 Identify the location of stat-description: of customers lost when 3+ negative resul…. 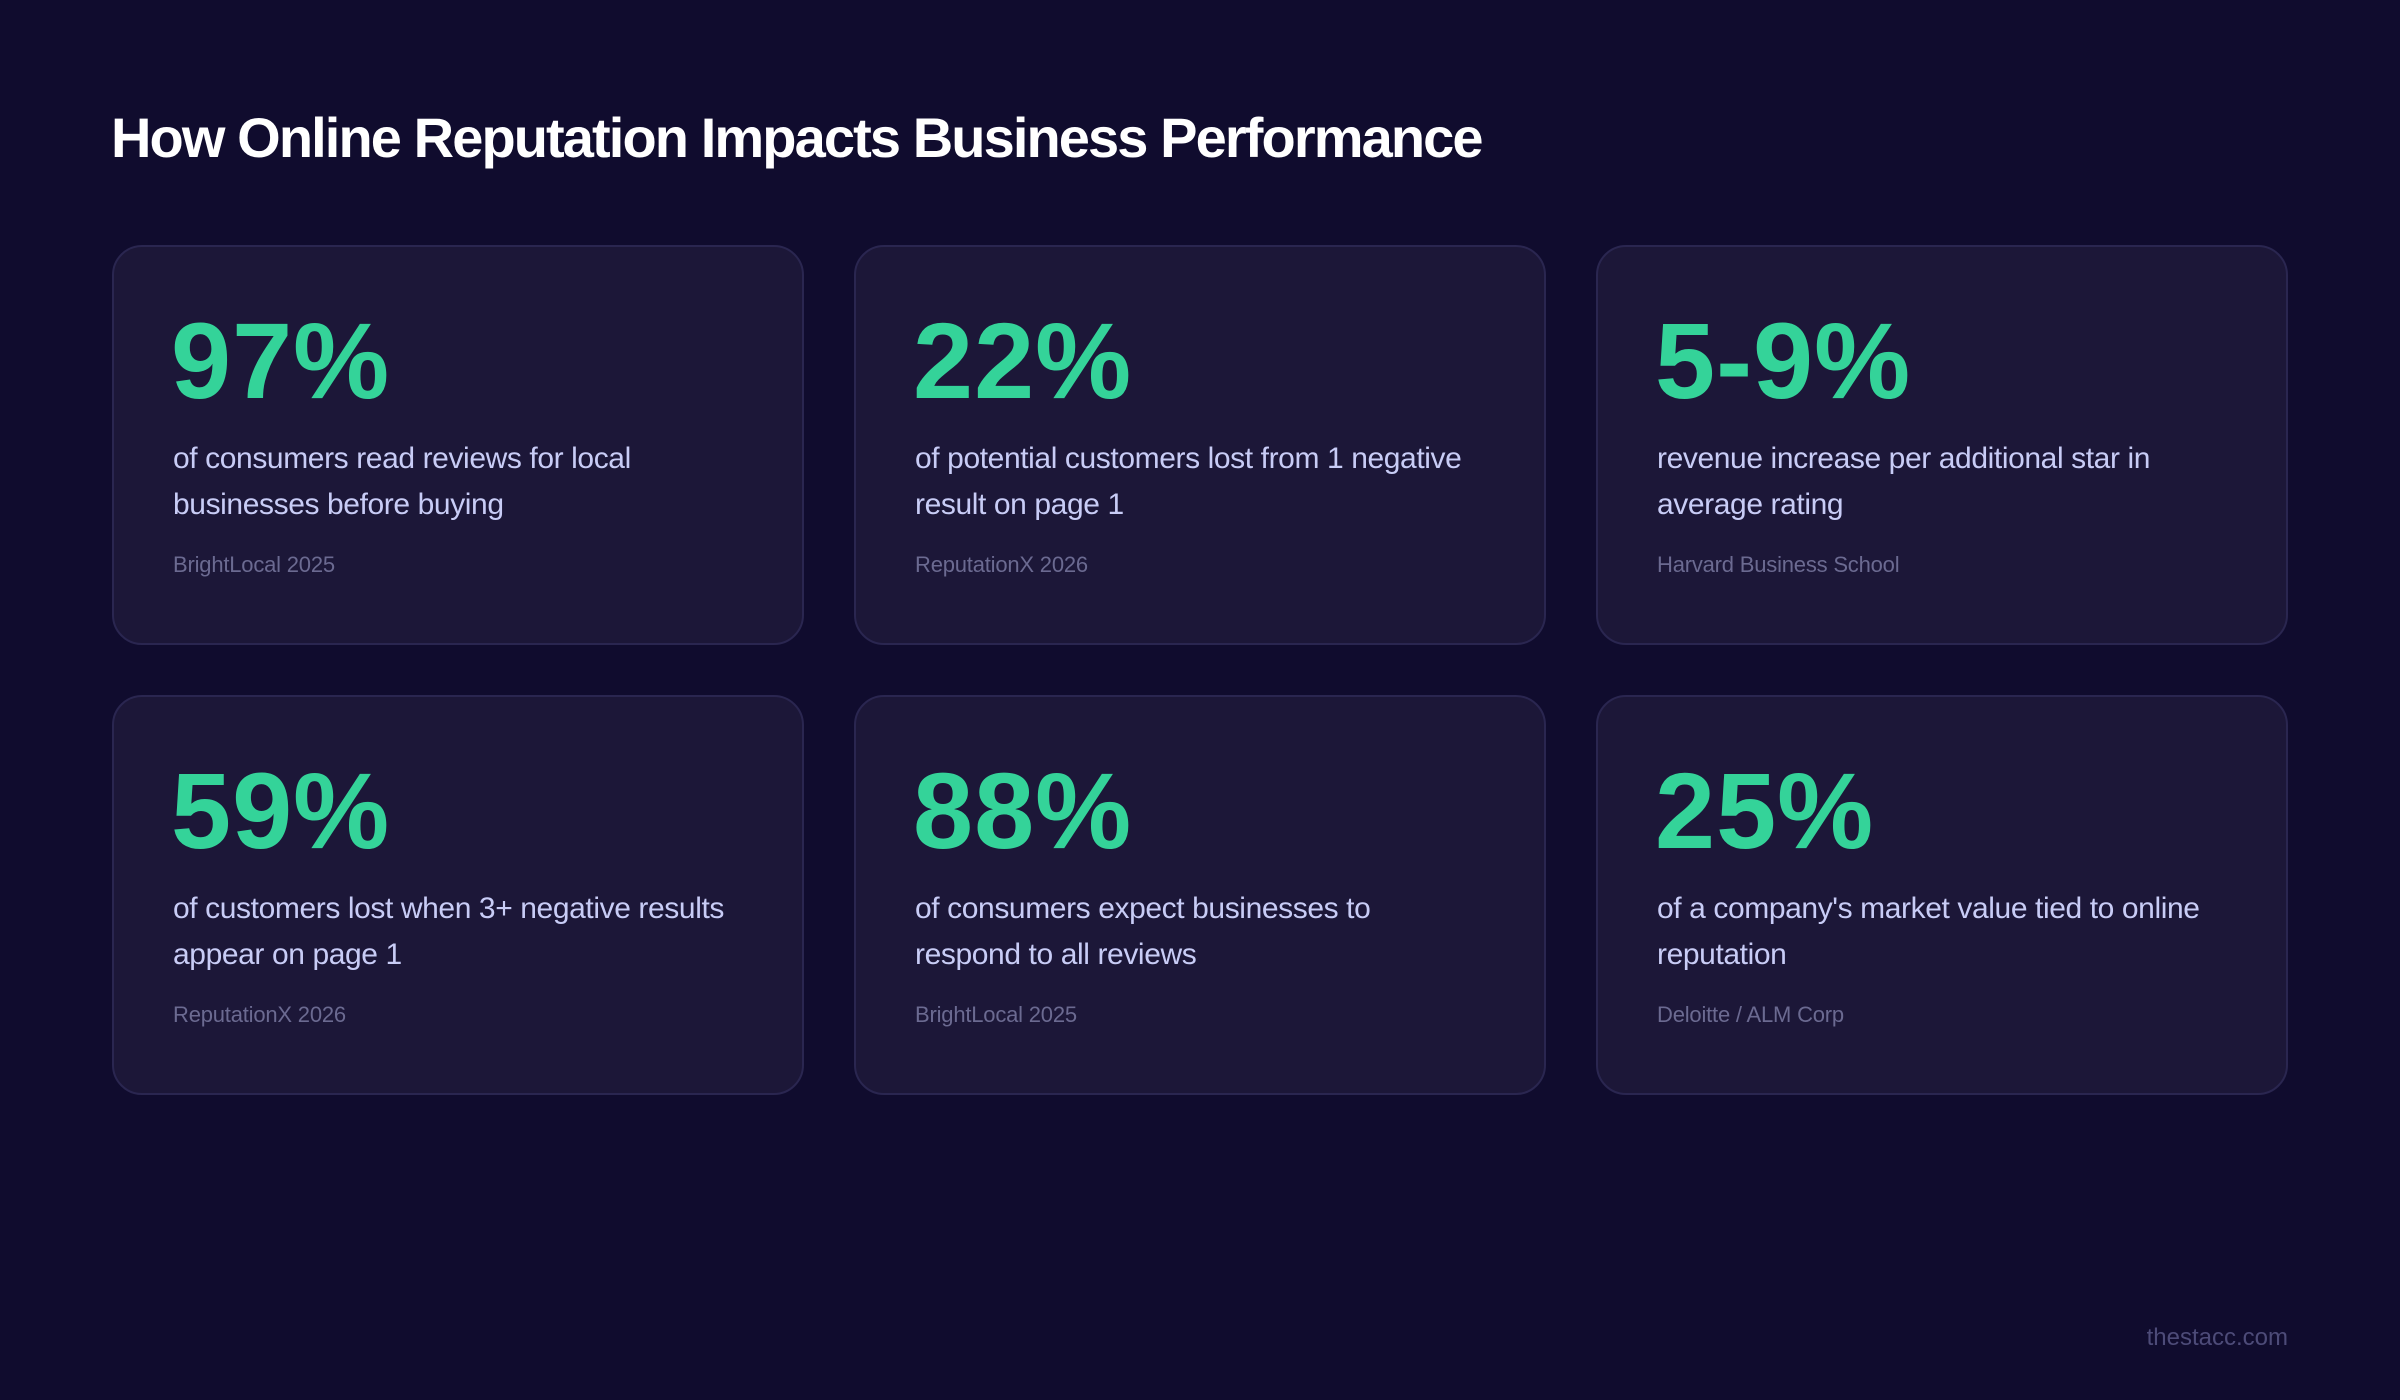
(448, 931).